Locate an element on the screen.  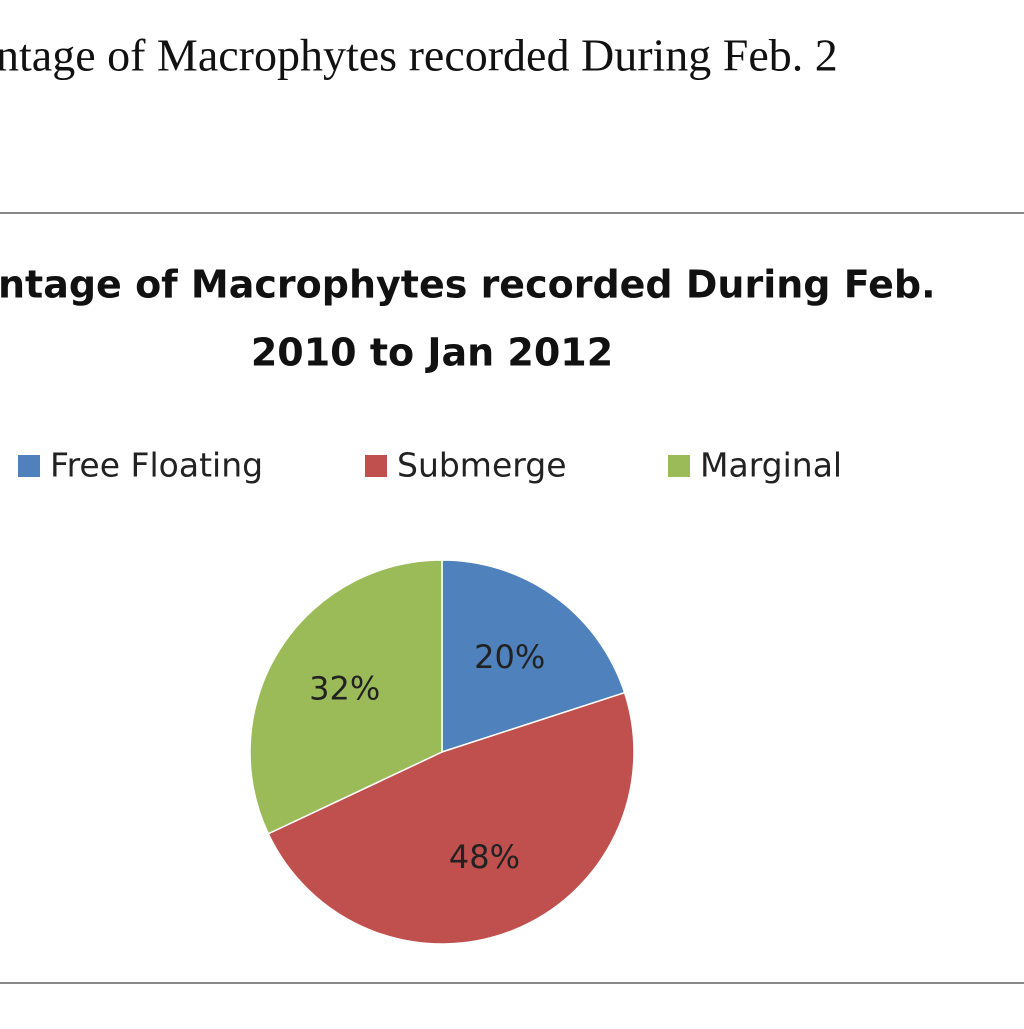
data-label: 20% is located at coordinates (509, 657).